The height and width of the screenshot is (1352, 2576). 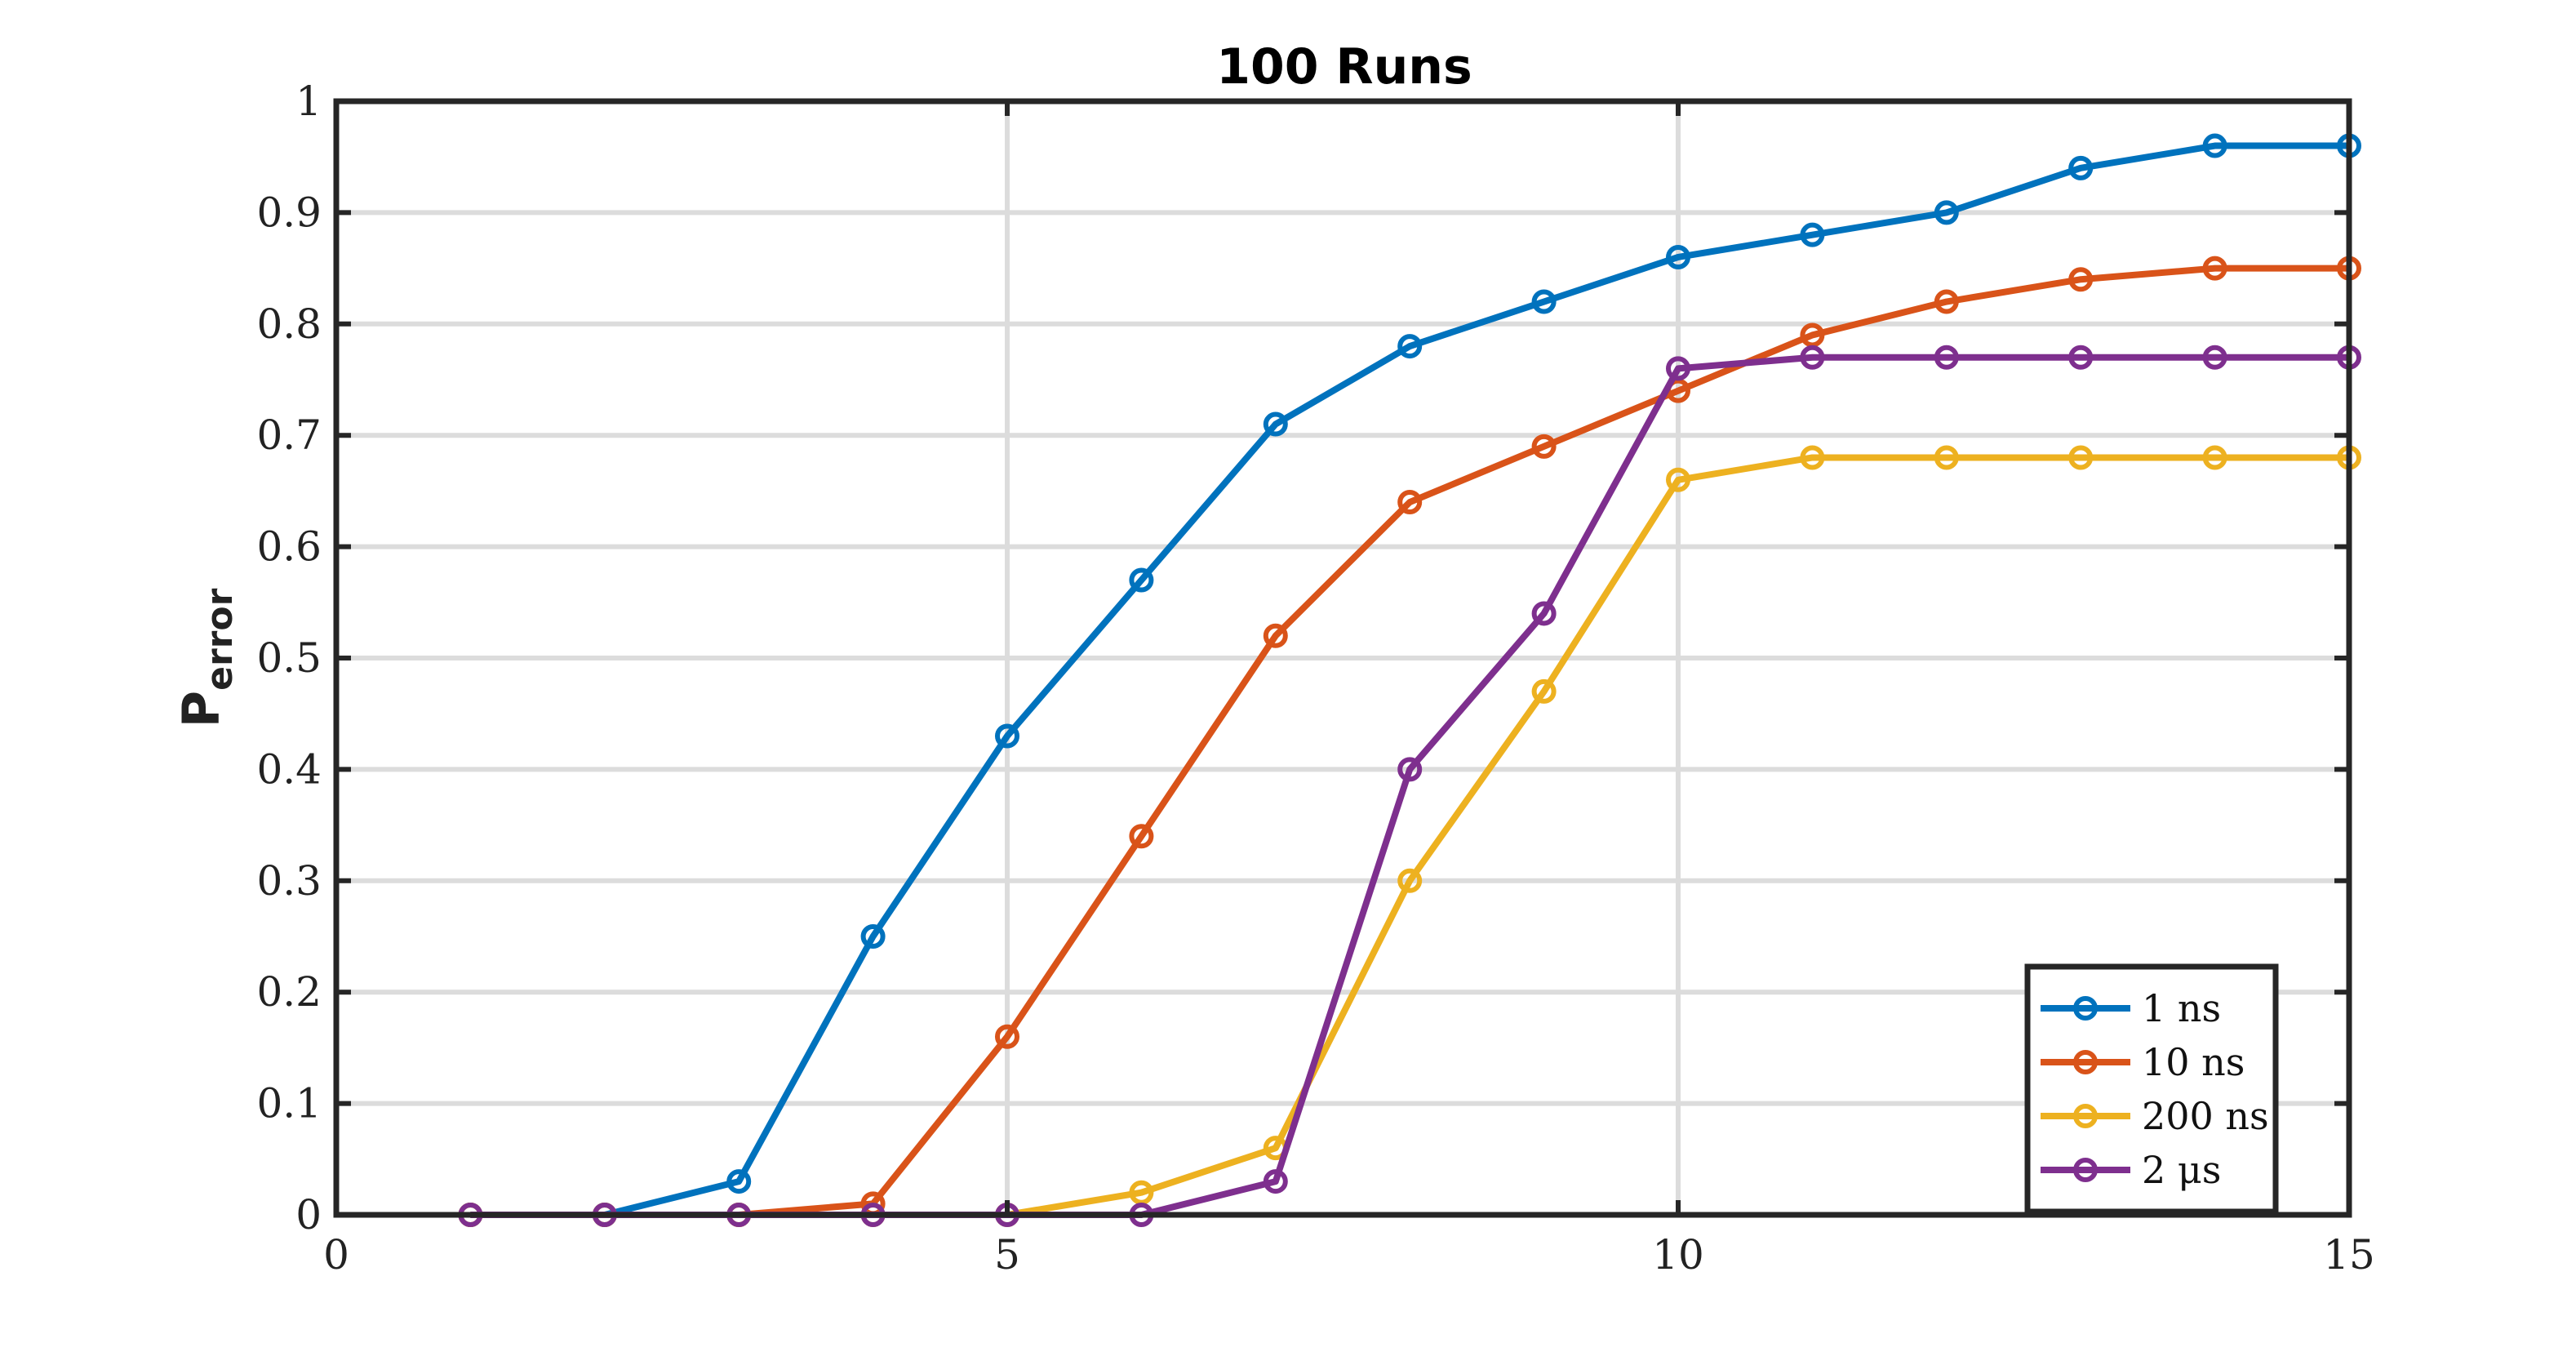 I want to click on y-tick-label-7: 0.7, so click(x=289, y=435).